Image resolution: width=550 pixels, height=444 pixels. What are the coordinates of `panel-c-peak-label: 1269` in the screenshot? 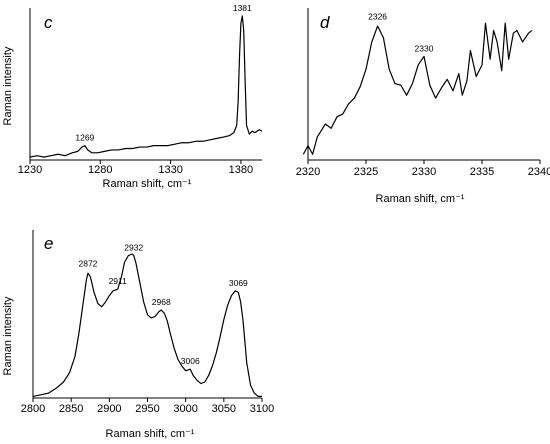 It's located at (84, 138).